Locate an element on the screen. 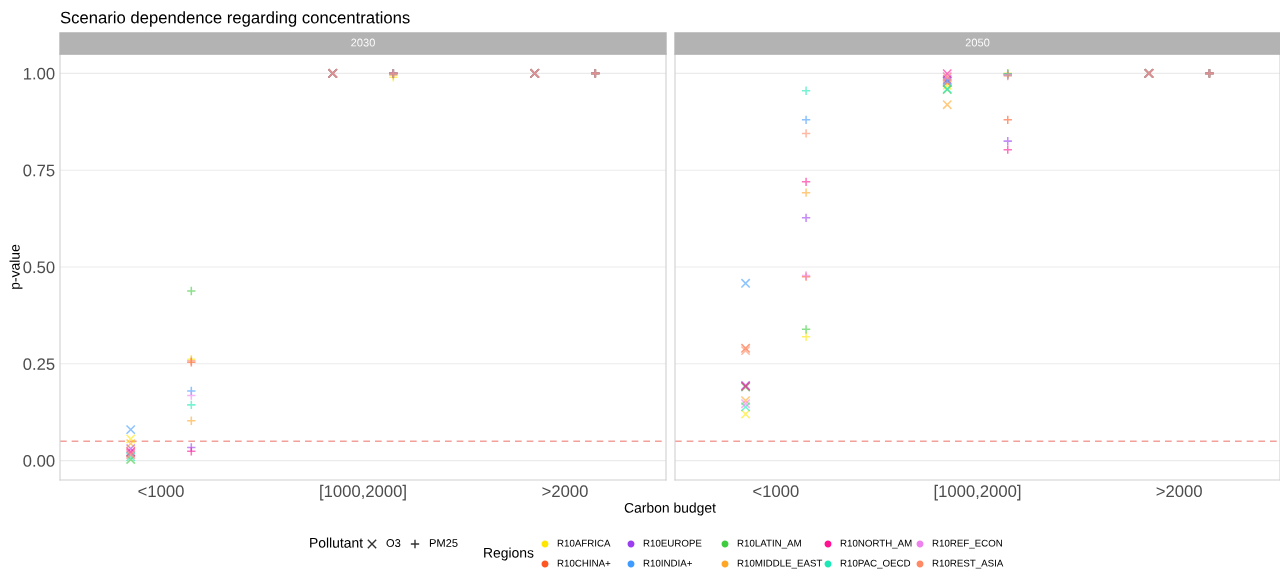 This screenshot has width=1280, height=572. y-tick-label: 0.75 is located at coordinates (39, 170).